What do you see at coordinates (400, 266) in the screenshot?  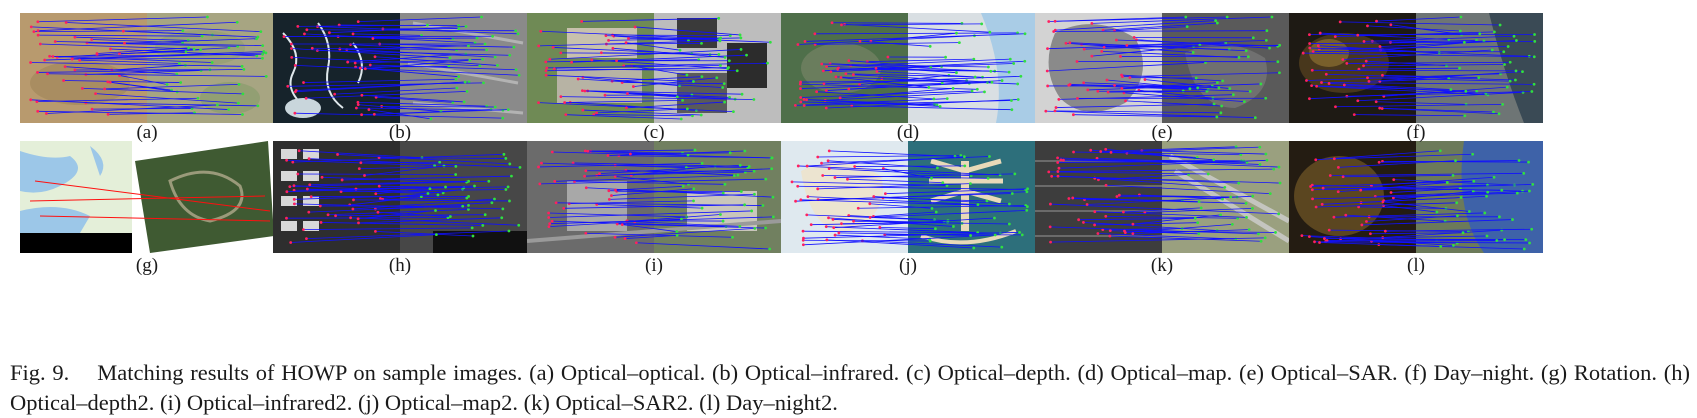 I see `panel-label-h: (h)` at bounding box center [400, 266].